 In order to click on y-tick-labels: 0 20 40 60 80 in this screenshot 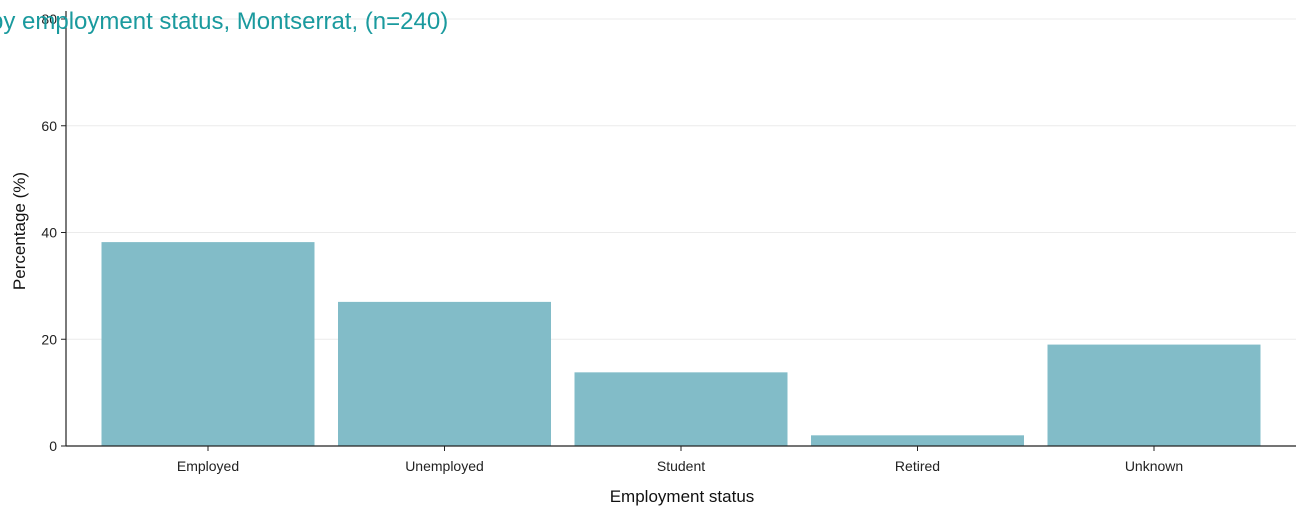, I will do `click(49, 232)`.